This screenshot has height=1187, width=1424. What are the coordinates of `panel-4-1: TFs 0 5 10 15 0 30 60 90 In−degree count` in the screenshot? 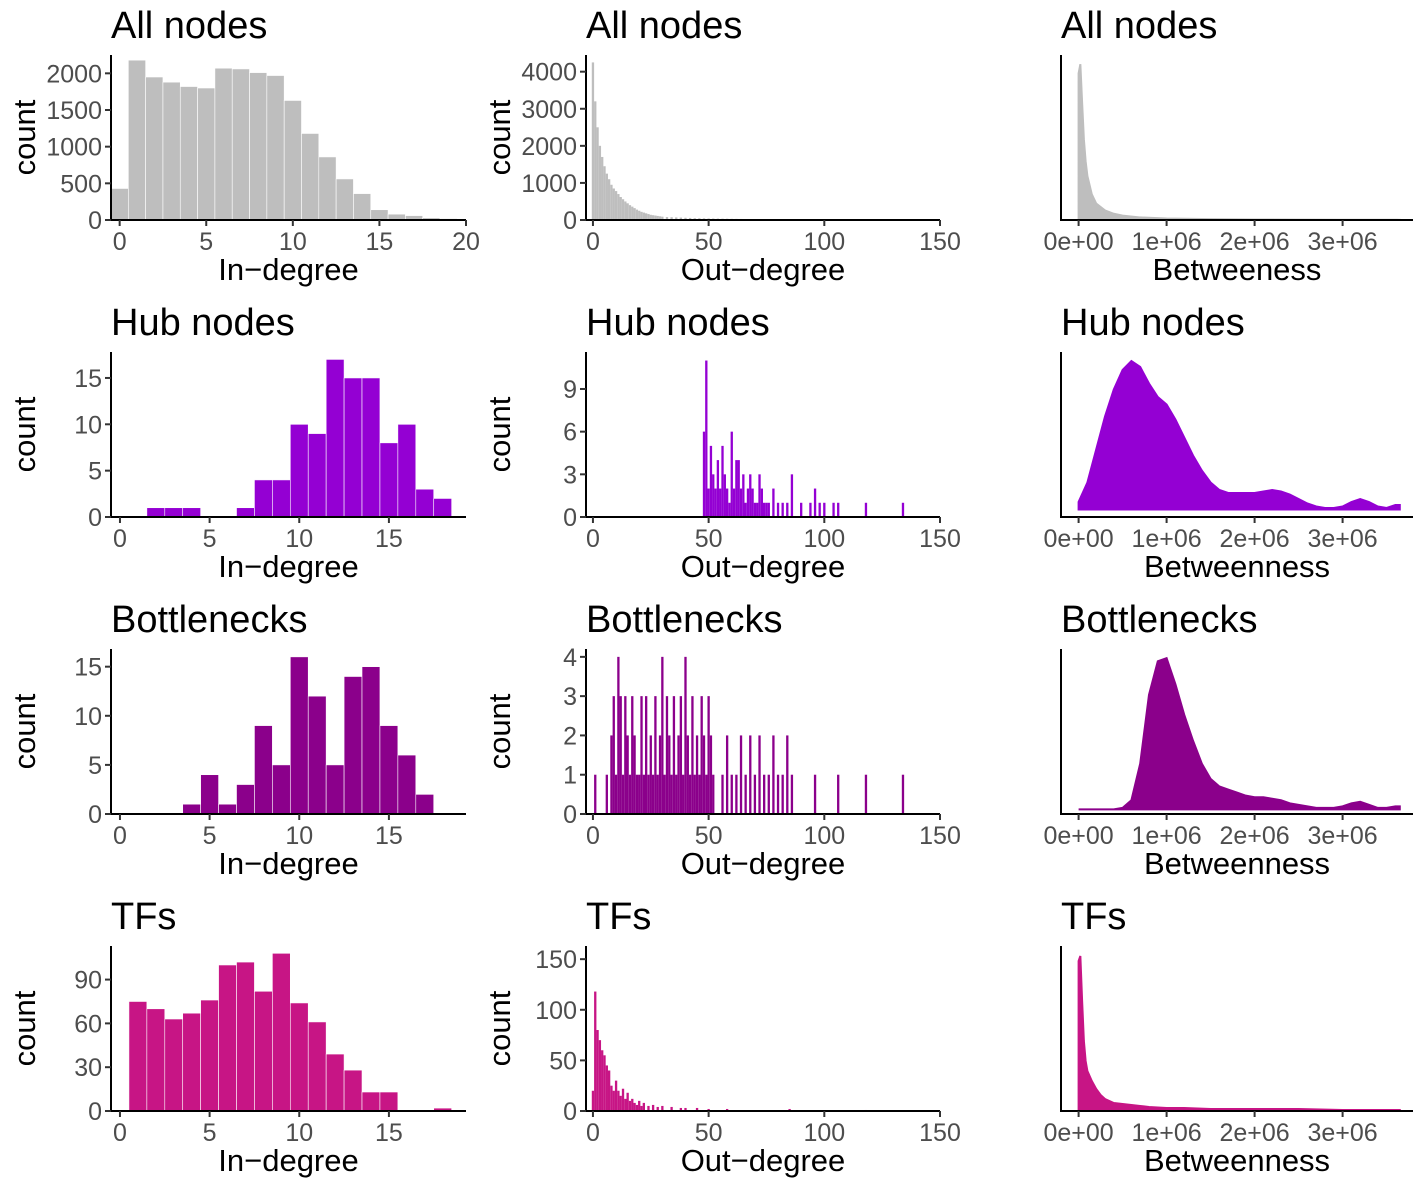 It's located at (236, 1037).